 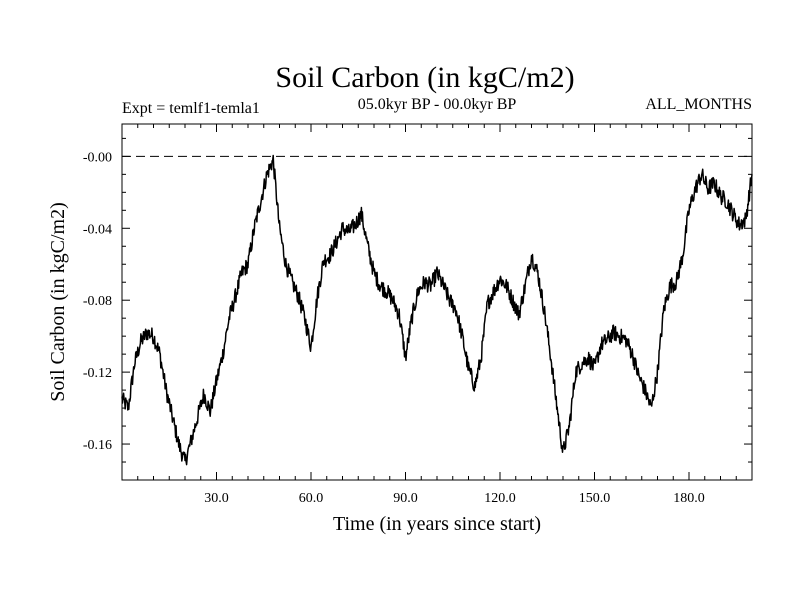 What do you see at coordinates (595, 498) in the screenshot?
I see `x-tick-label: 150.0` at bounding box center [595, 498].